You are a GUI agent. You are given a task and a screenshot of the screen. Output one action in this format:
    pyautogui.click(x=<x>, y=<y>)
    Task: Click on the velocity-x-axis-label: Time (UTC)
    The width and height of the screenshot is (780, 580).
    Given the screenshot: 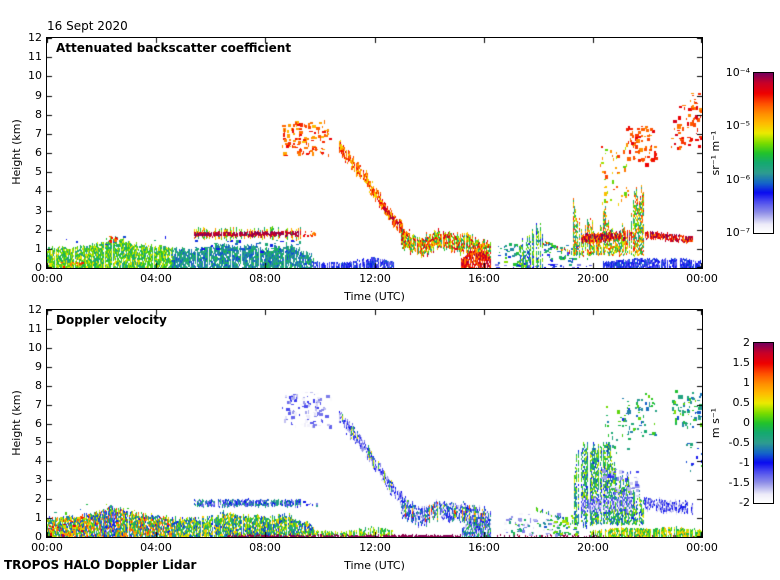 What is the action you would take?
    pyautogui.click(x=374, y=565)
    